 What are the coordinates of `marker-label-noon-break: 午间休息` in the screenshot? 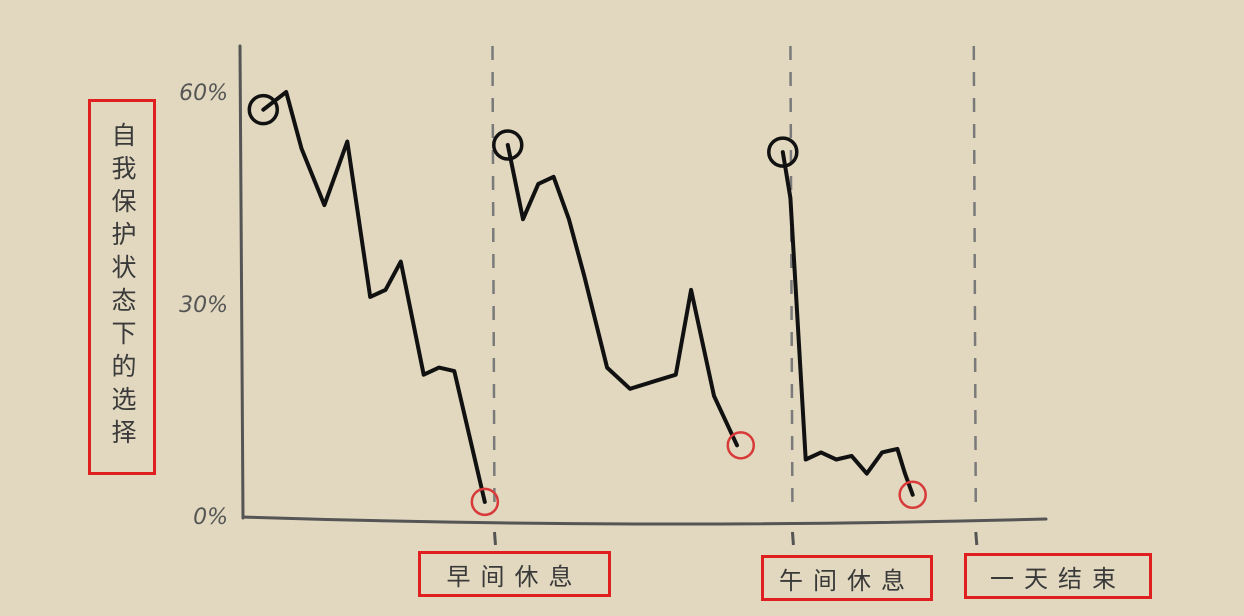 It's located at (847, 578).